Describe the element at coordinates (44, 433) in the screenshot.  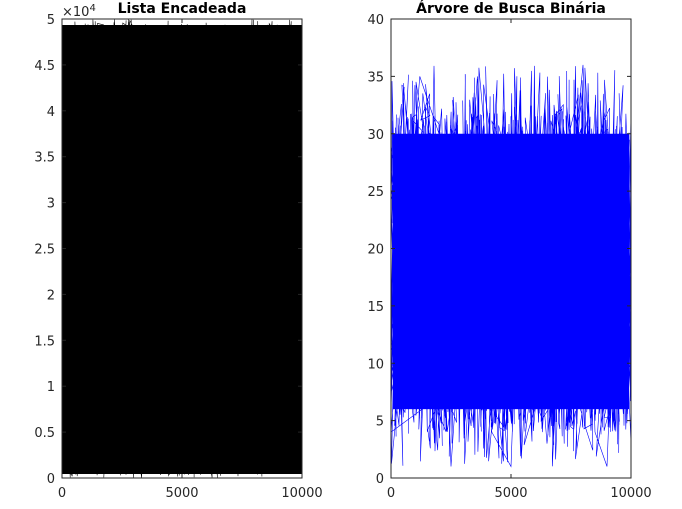
I see `y-tick-label: 0.5` at that location.